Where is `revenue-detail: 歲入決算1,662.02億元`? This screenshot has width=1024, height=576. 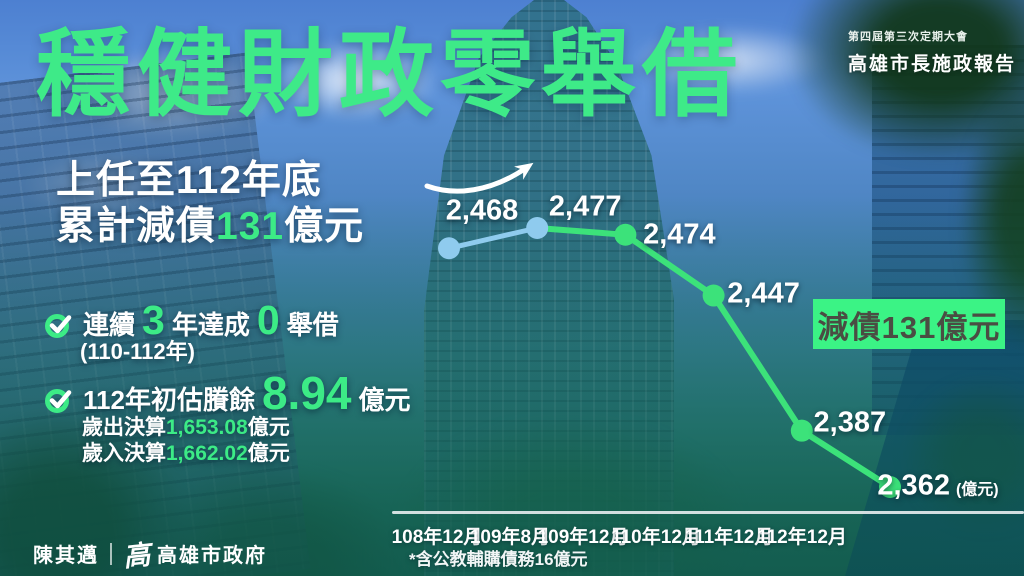 revenue-detail: 歲入決算1,662.02億元 is located at coordinates (186, 453).